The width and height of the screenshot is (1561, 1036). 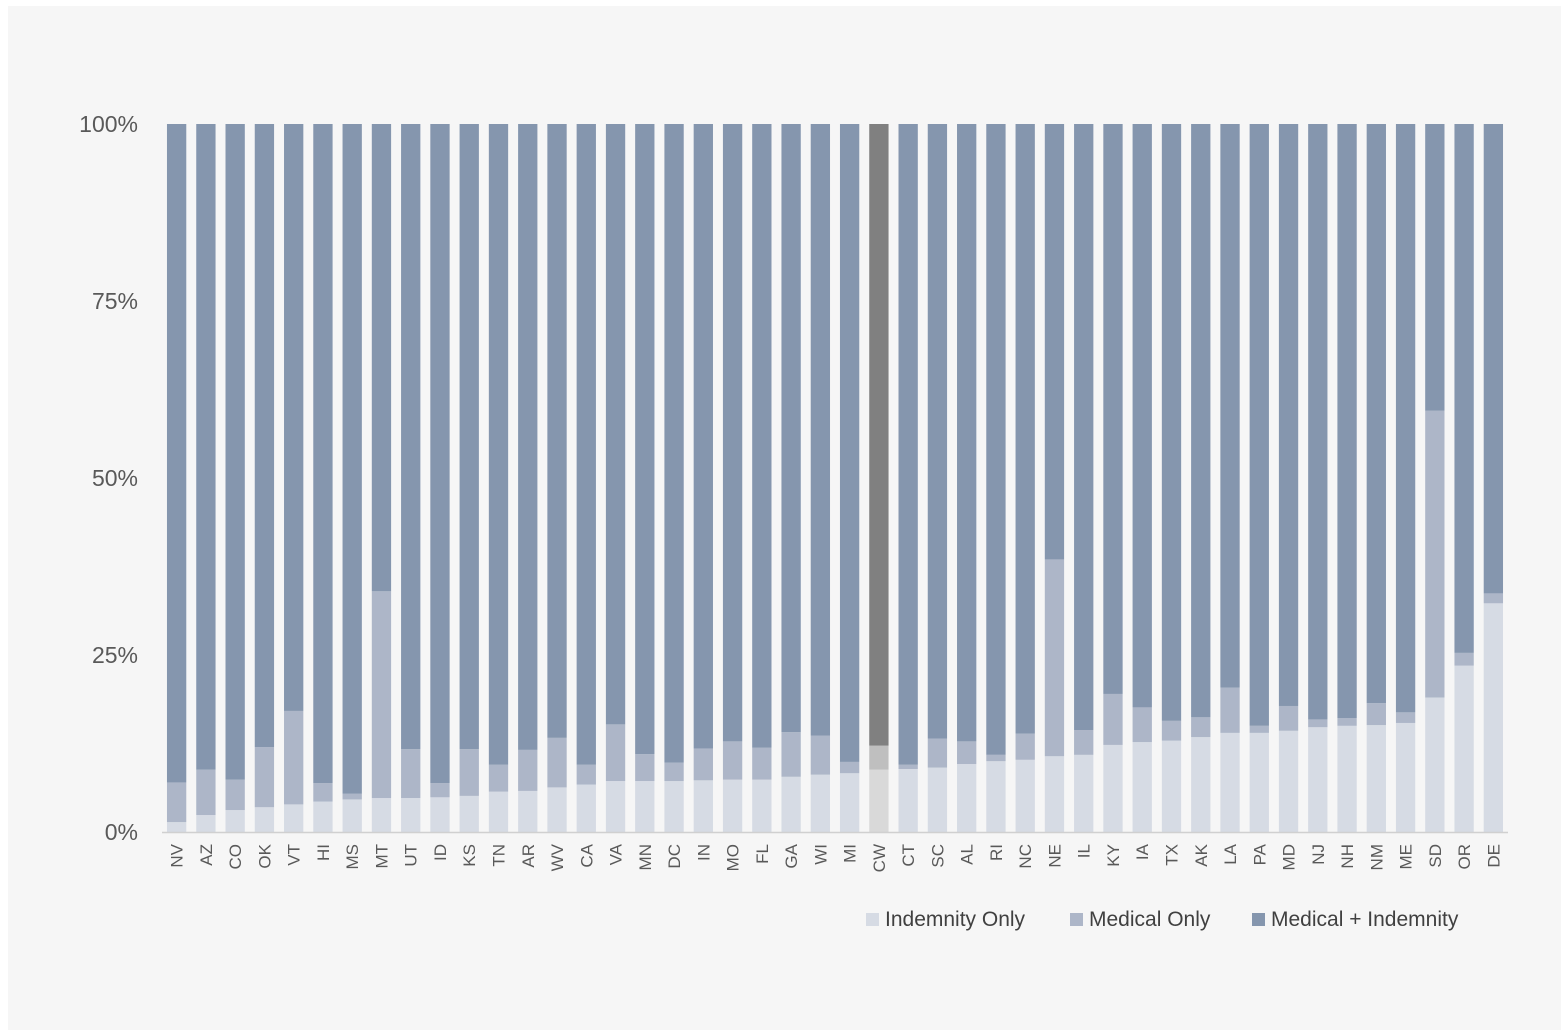 I want to click on x-tick-label-ok: OK, so click(x=264, y=855).